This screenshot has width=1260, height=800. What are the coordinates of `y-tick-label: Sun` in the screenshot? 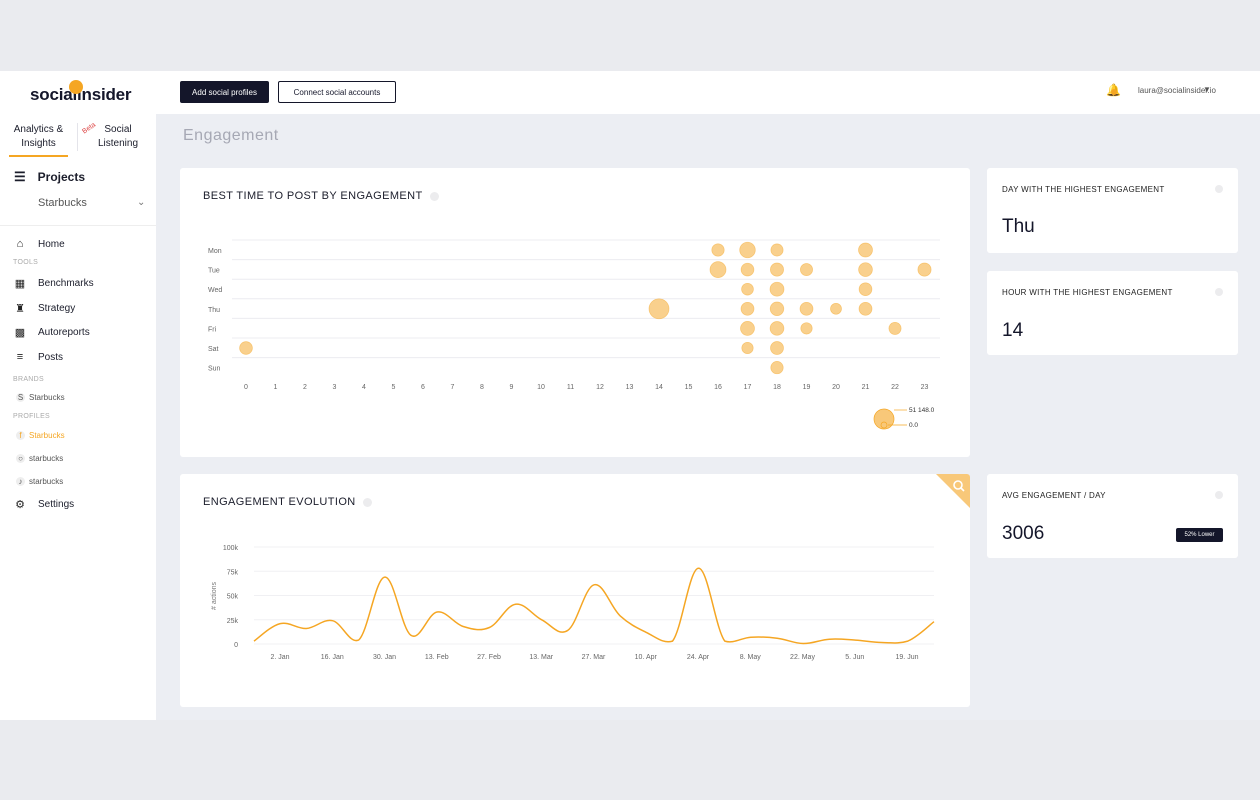 It's located at (214, 369).